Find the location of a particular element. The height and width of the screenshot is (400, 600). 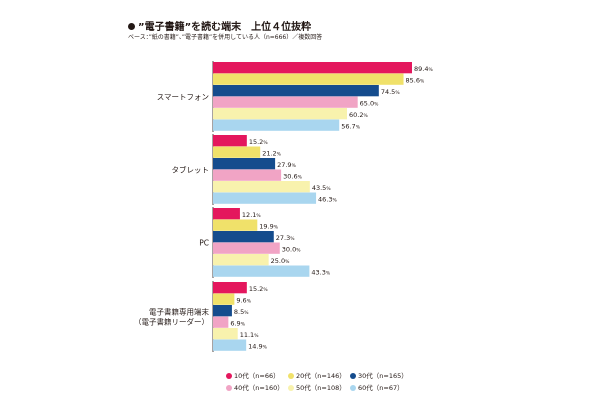

category-label: PC is located at coordinates (204, 243).